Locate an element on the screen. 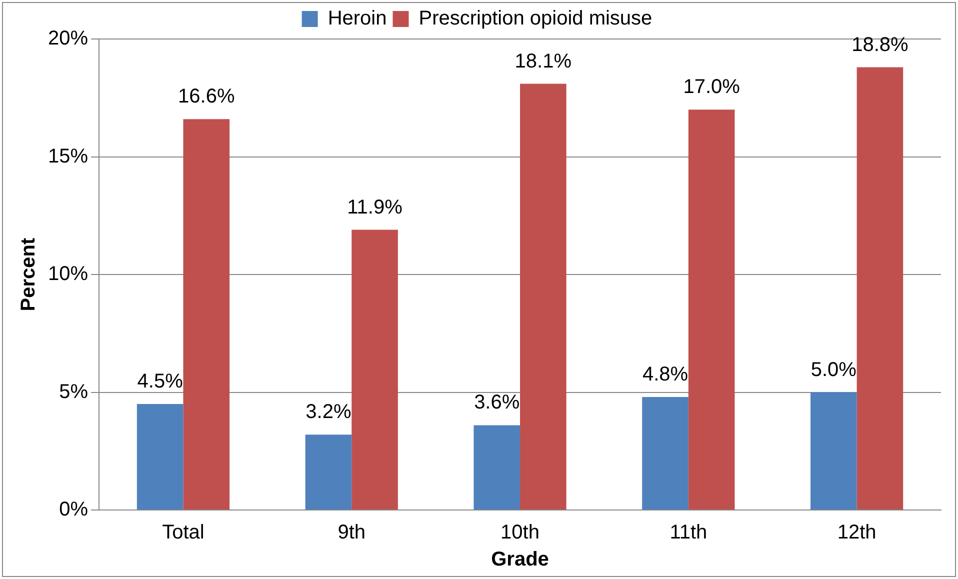 The height and width of the screenshot is (579, 958). data-label: 4.8% is located at coordinates (665, 374).